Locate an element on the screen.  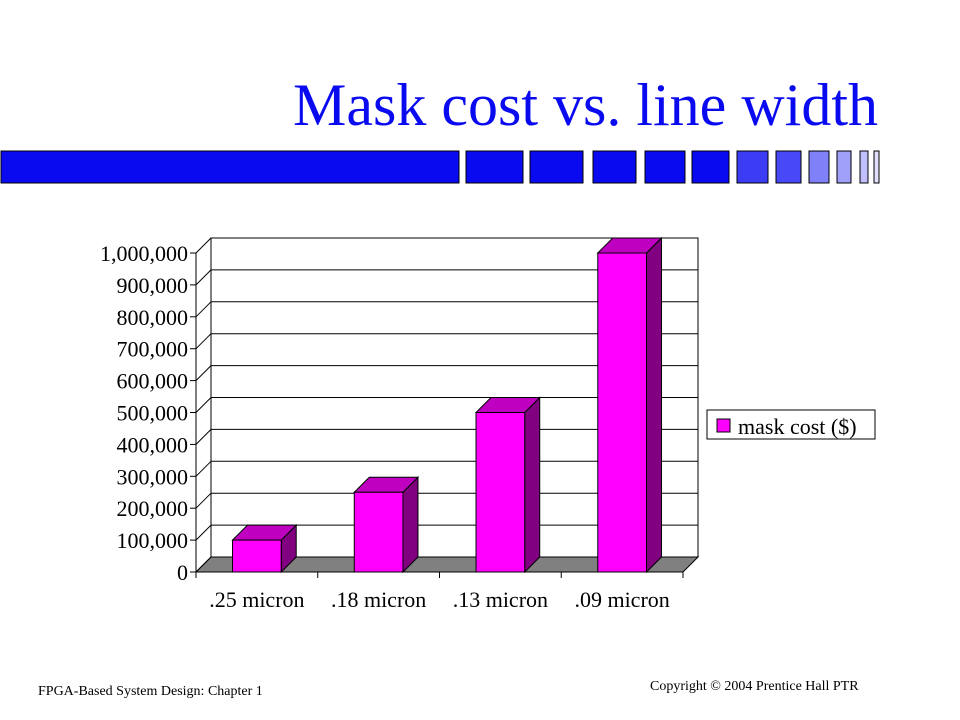
slide-title: Mask cost vs. line width is located at coordinates (585, 105).